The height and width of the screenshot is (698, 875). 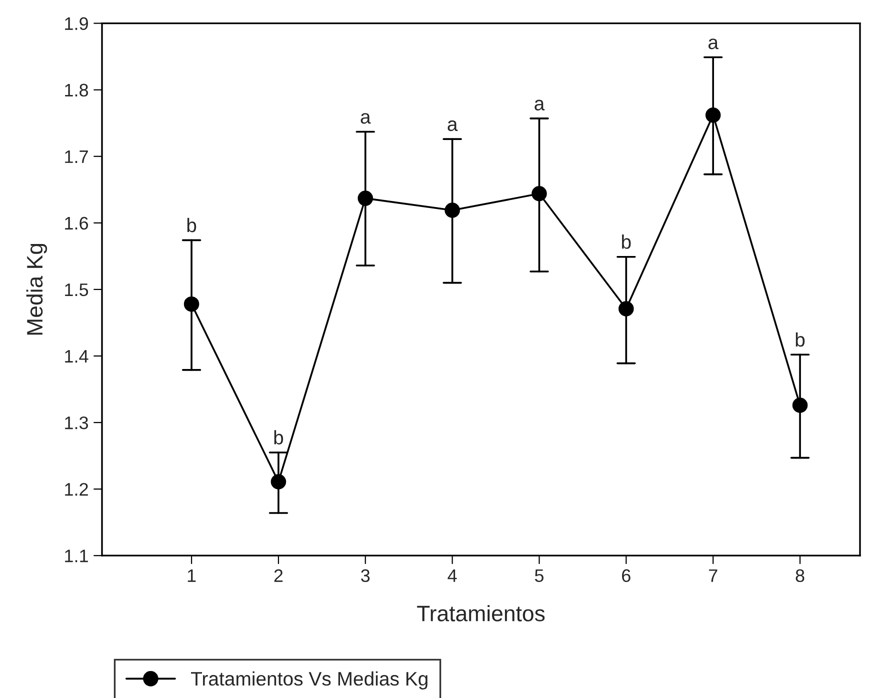 I want to click on y-tick-label: 1.9, so click(x=76, y=23).